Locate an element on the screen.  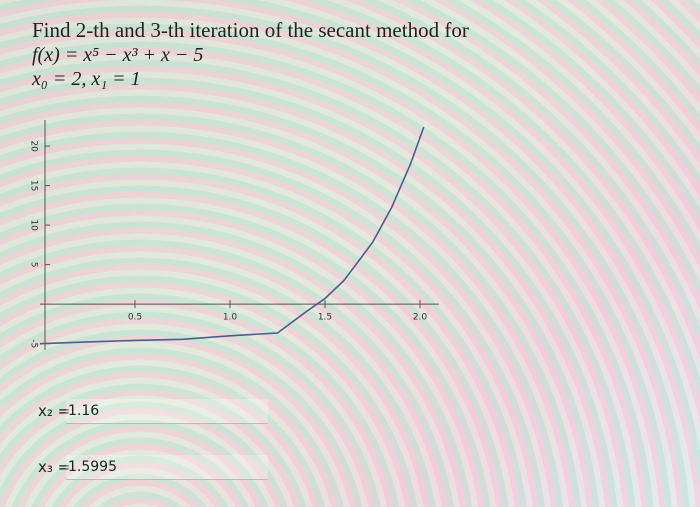
function-formula: f(x) = x⁵ − x³ + x − 5 is located at coordinates (118, 55).